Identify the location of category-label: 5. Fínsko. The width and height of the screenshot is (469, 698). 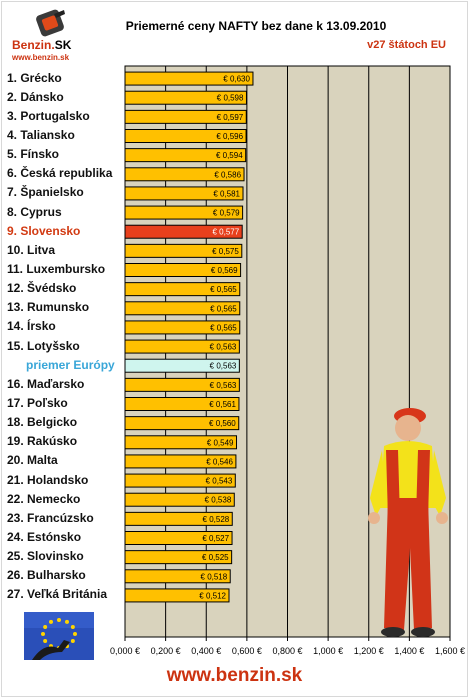
(33, 154).